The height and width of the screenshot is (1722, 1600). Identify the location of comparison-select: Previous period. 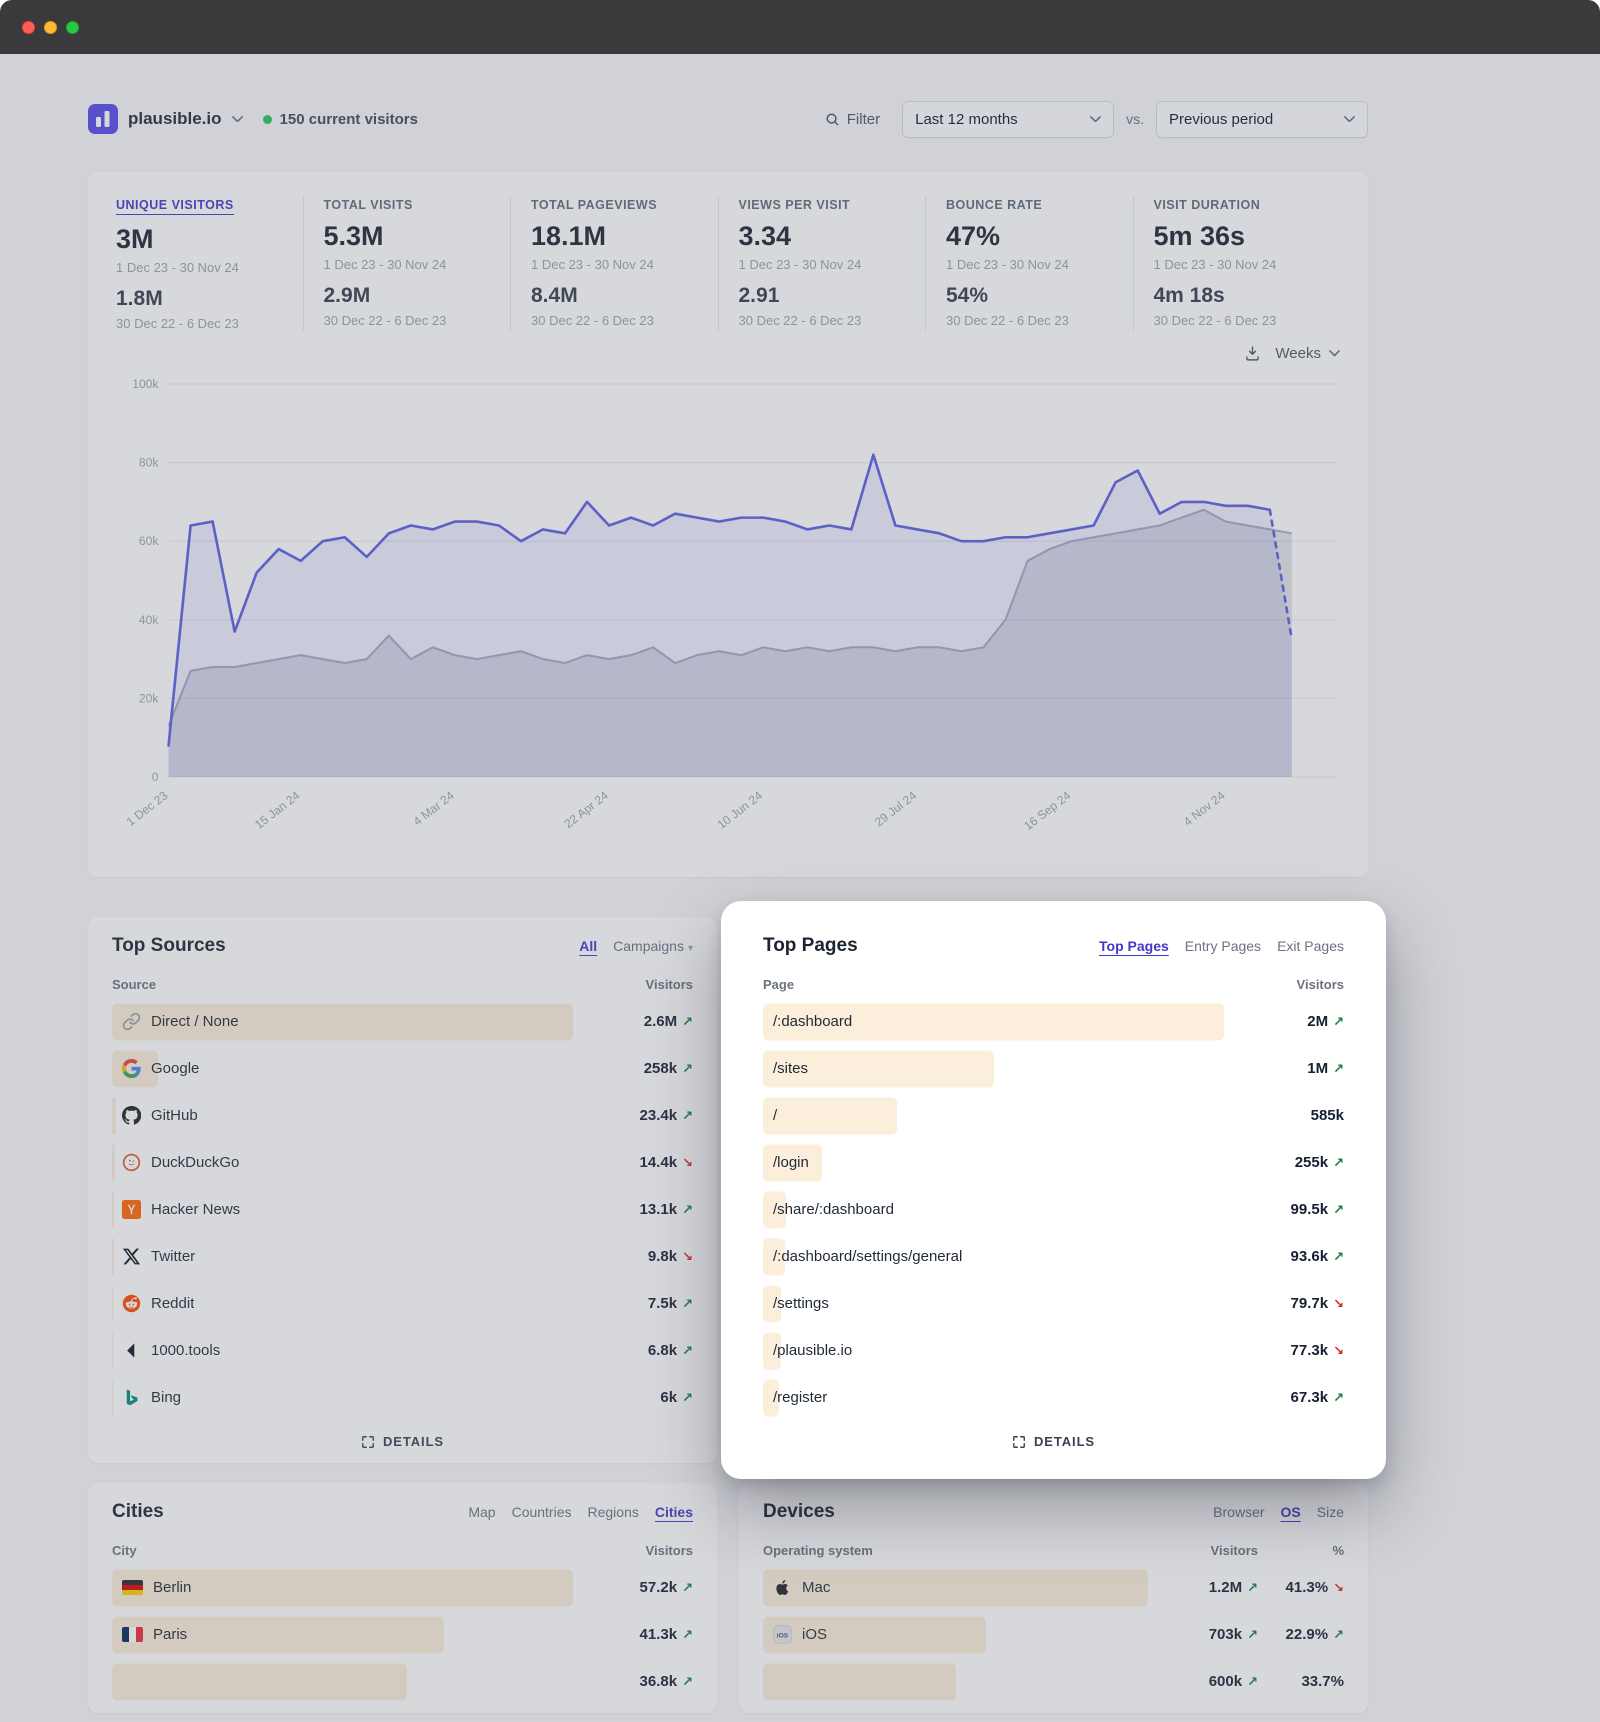
(1262, 119).